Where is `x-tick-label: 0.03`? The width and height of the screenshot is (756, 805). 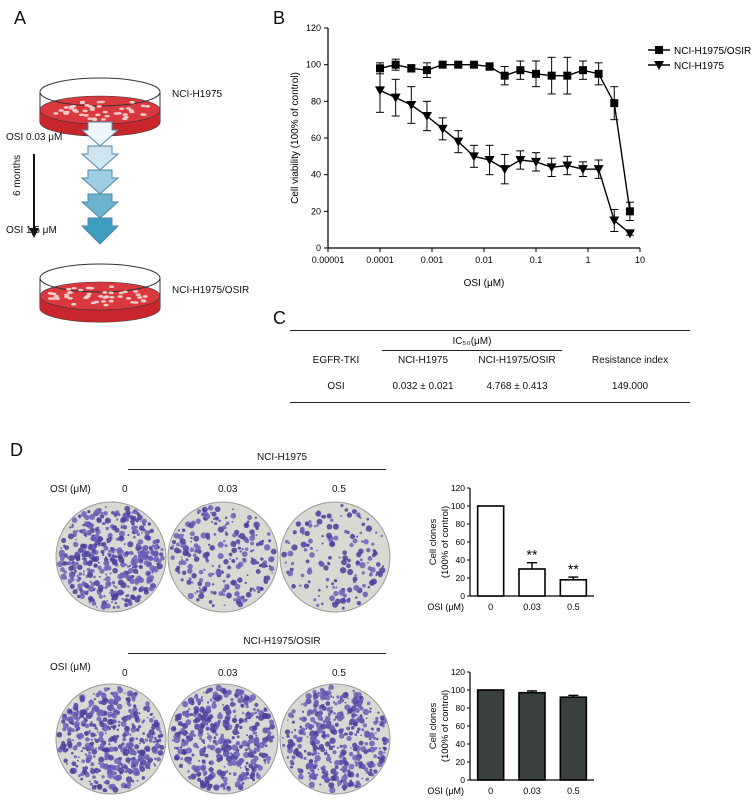 x-tick-label: 0.03 is located at coordinates (532, 791).